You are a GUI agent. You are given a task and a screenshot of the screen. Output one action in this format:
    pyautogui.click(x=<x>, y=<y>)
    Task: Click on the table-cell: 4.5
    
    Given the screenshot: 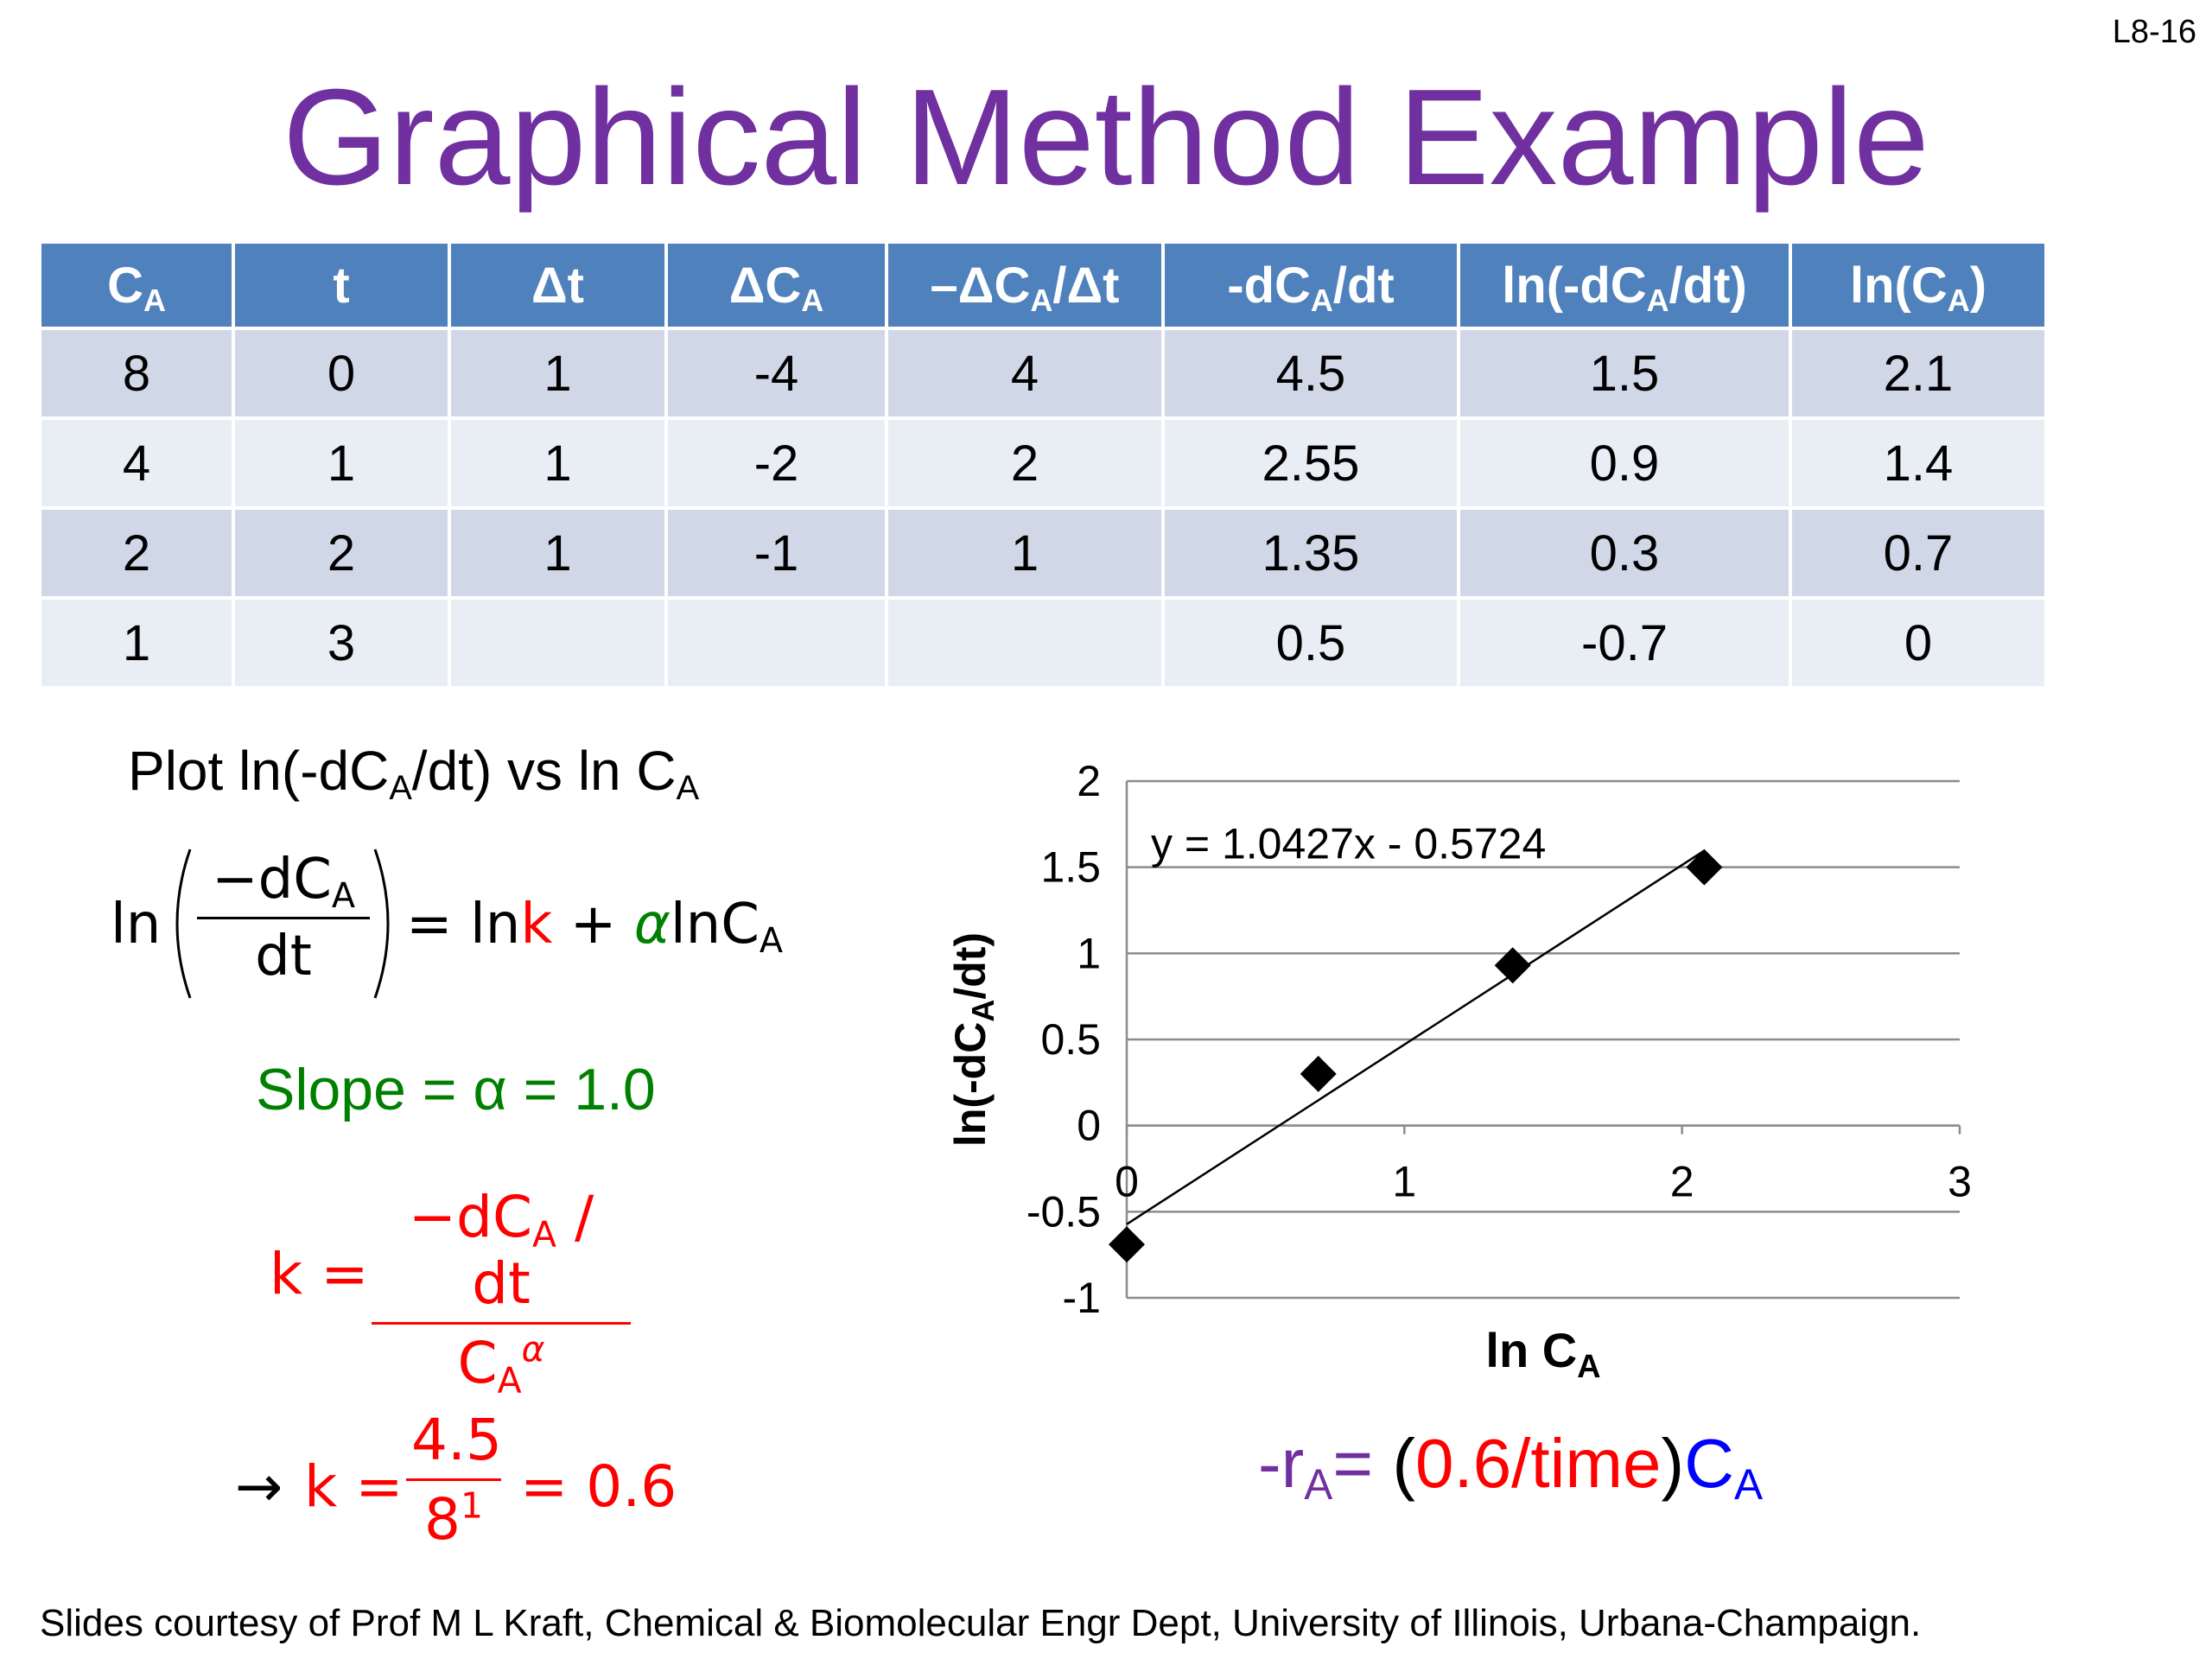 What is the action you would take?
    pyautogui.click(x=1311, y=373)
    